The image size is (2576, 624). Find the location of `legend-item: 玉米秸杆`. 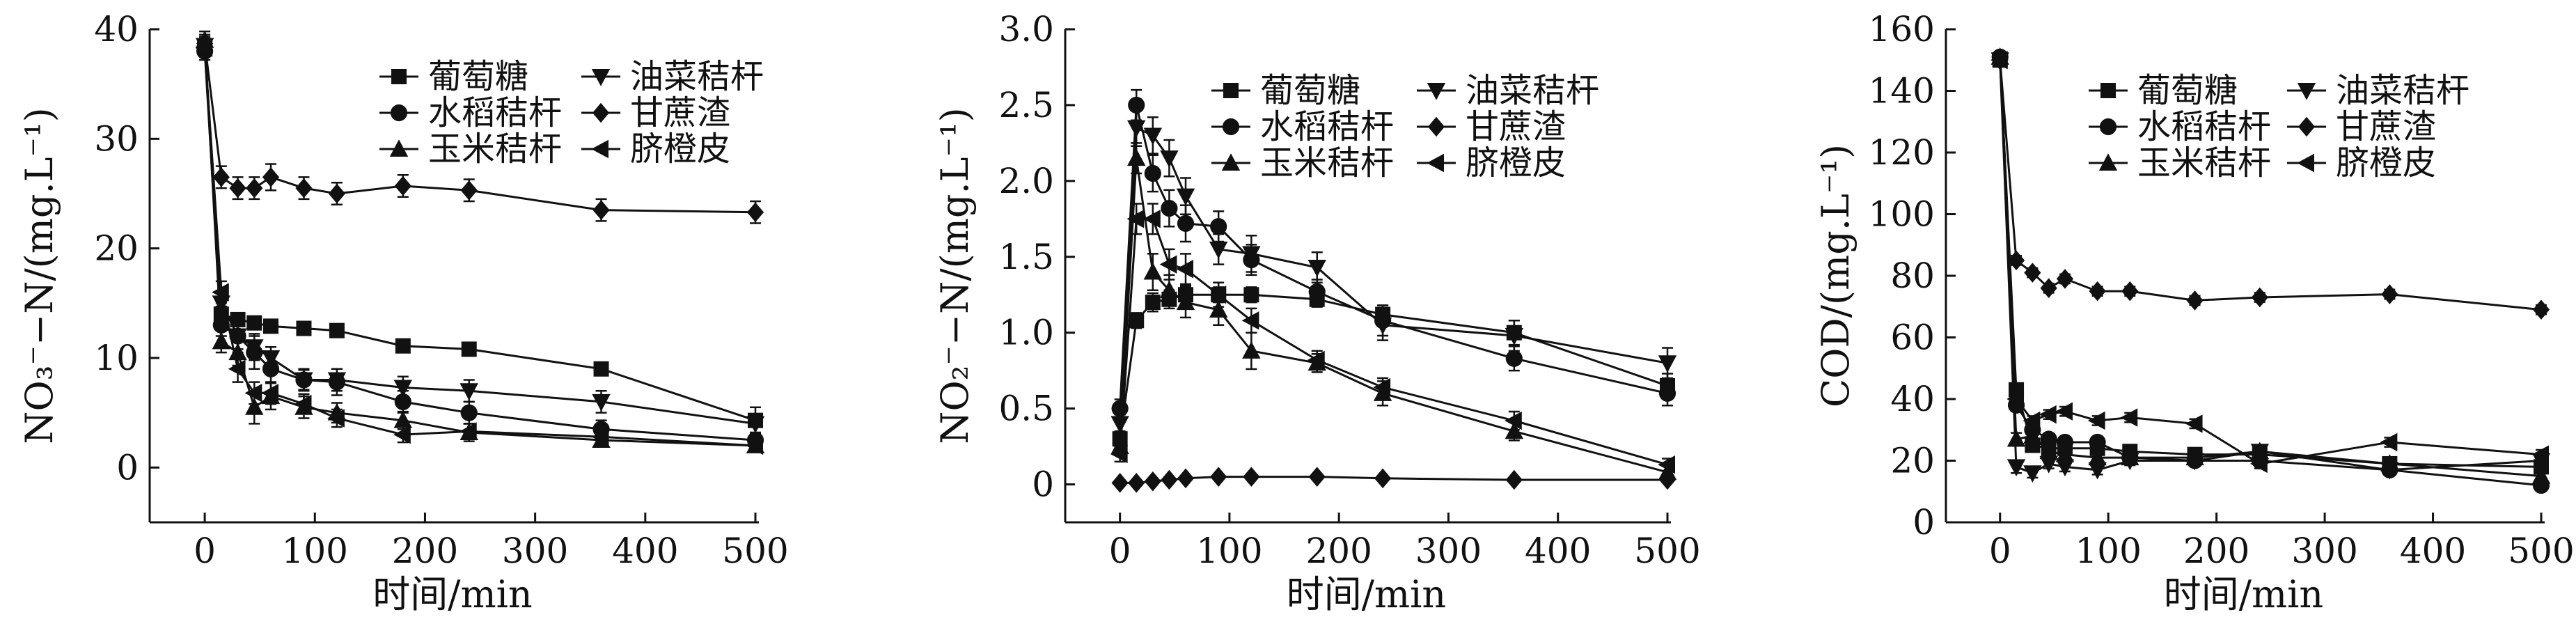

legend-item: 玉米秸杆 is located at coordinates (1302, 162).